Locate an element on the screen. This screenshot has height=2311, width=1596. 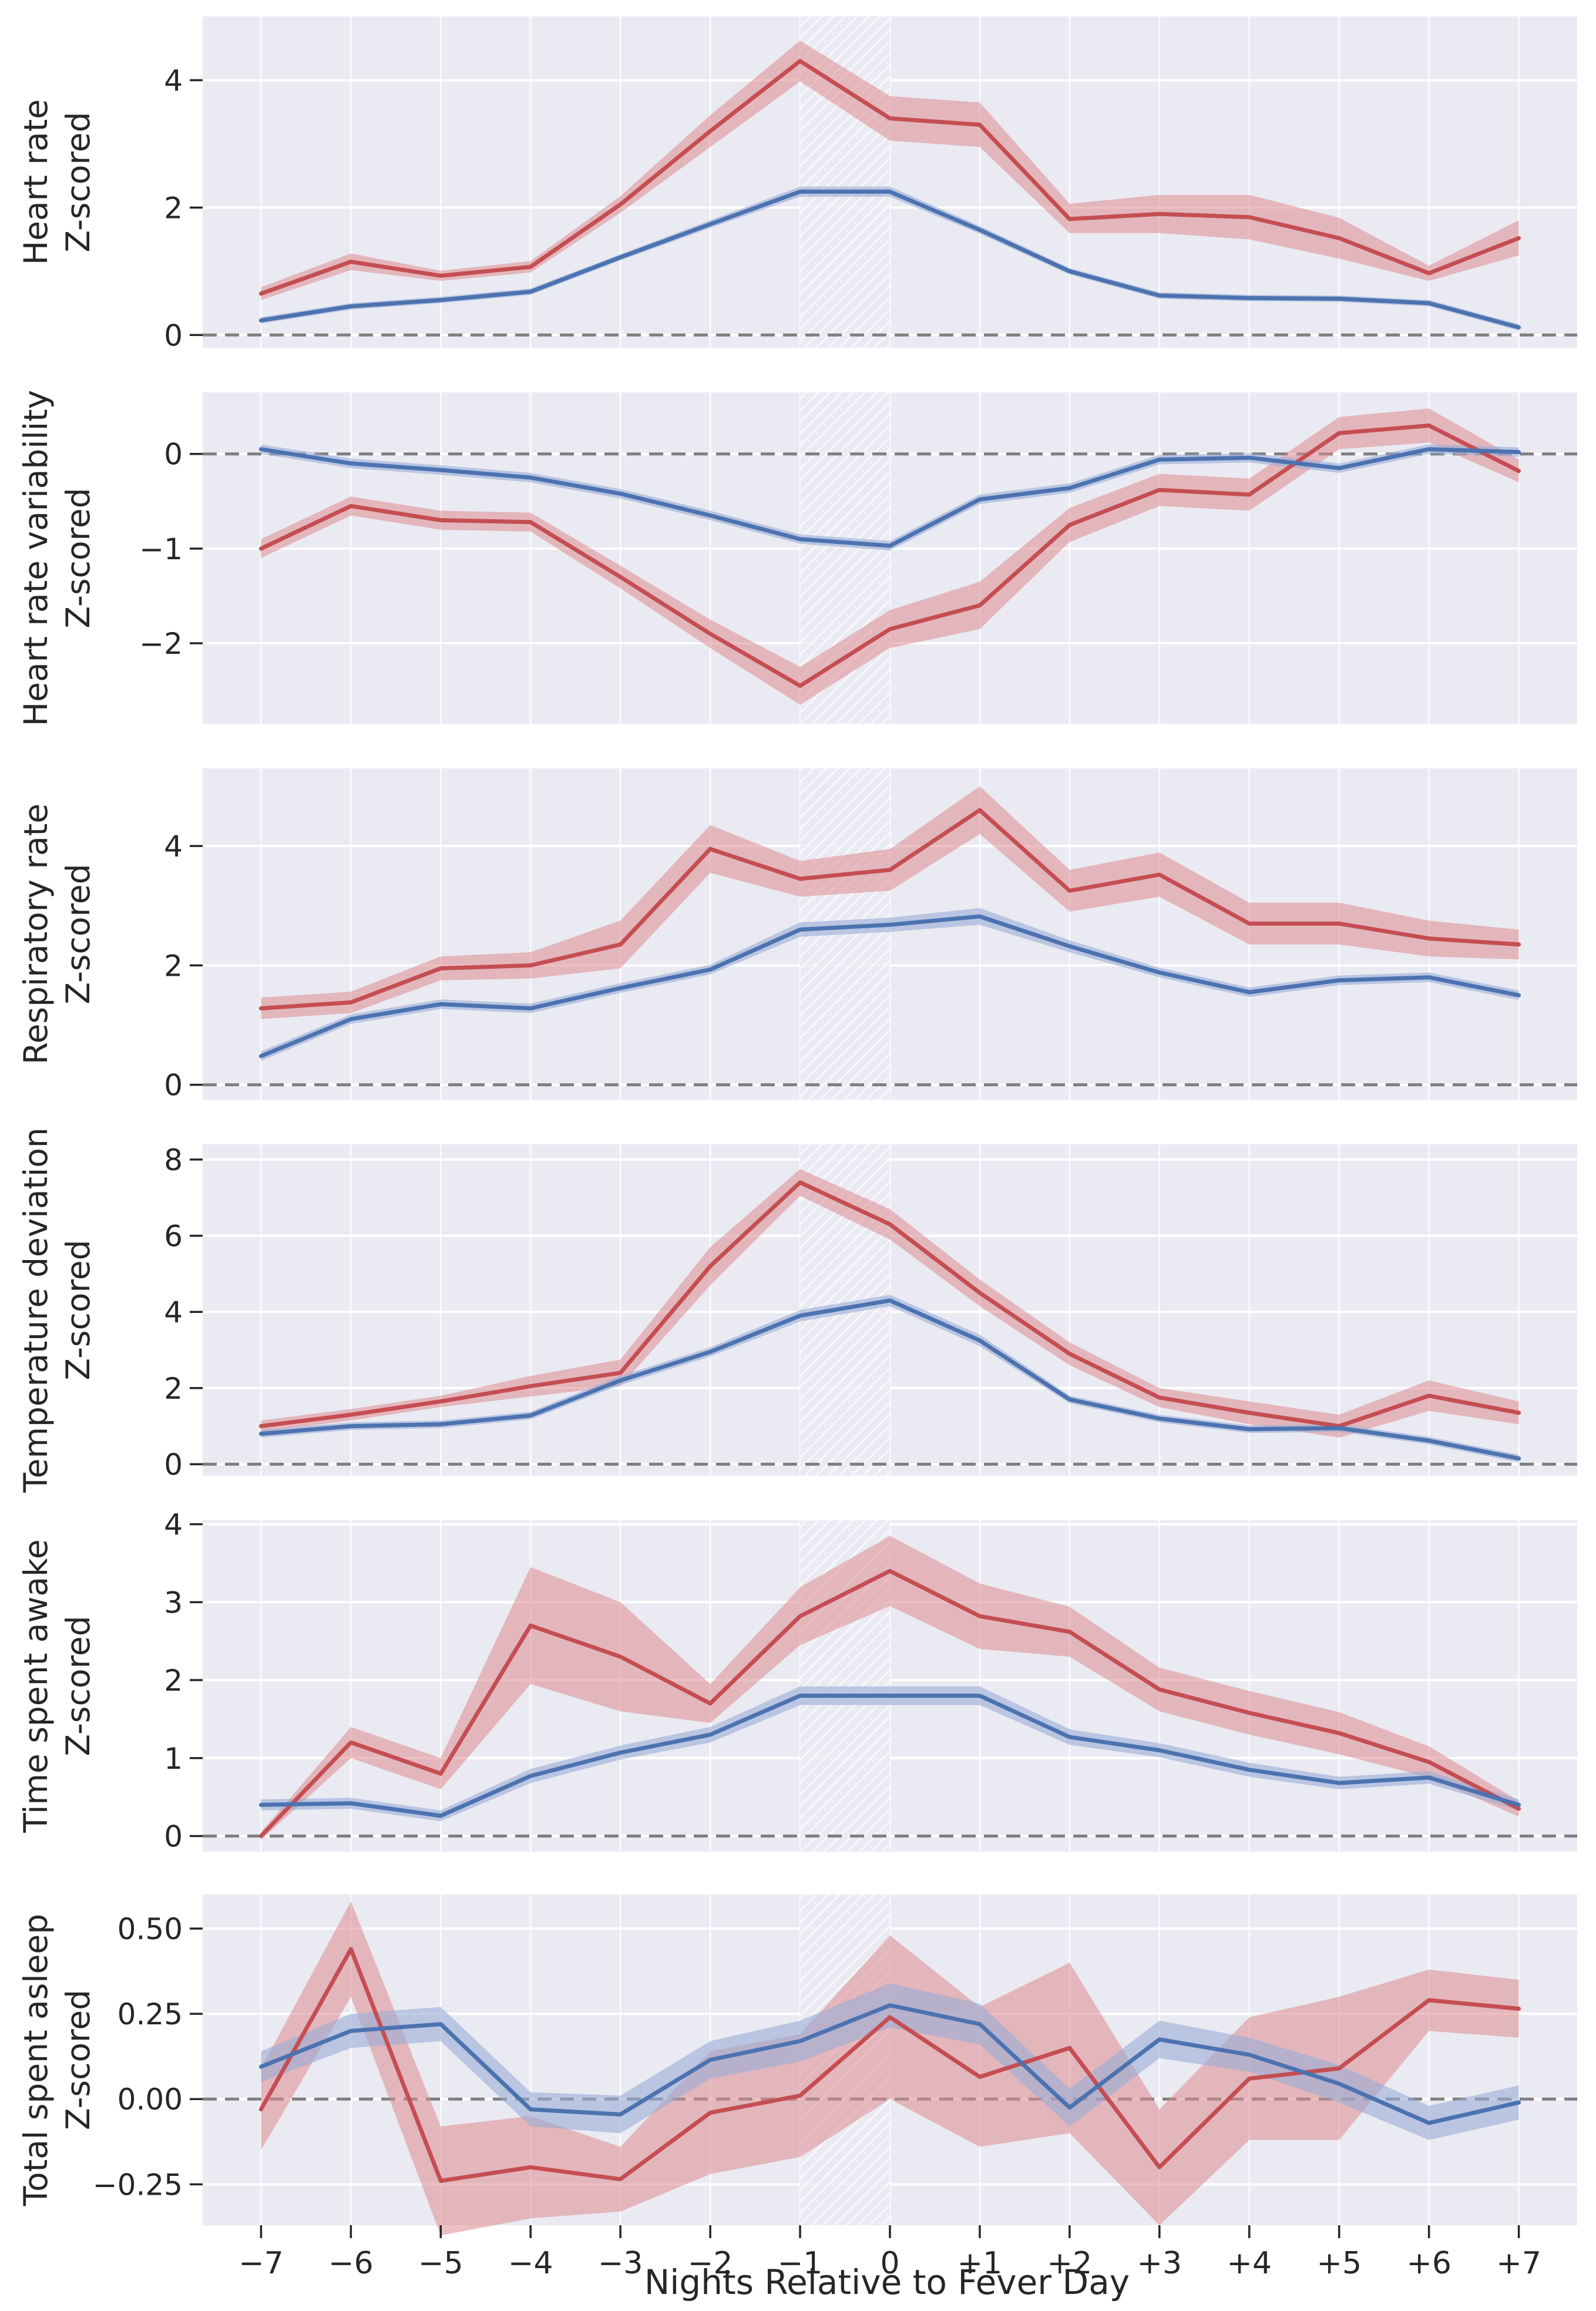
y-tick-label: 0.00 is located at coordinates (150, 2099).